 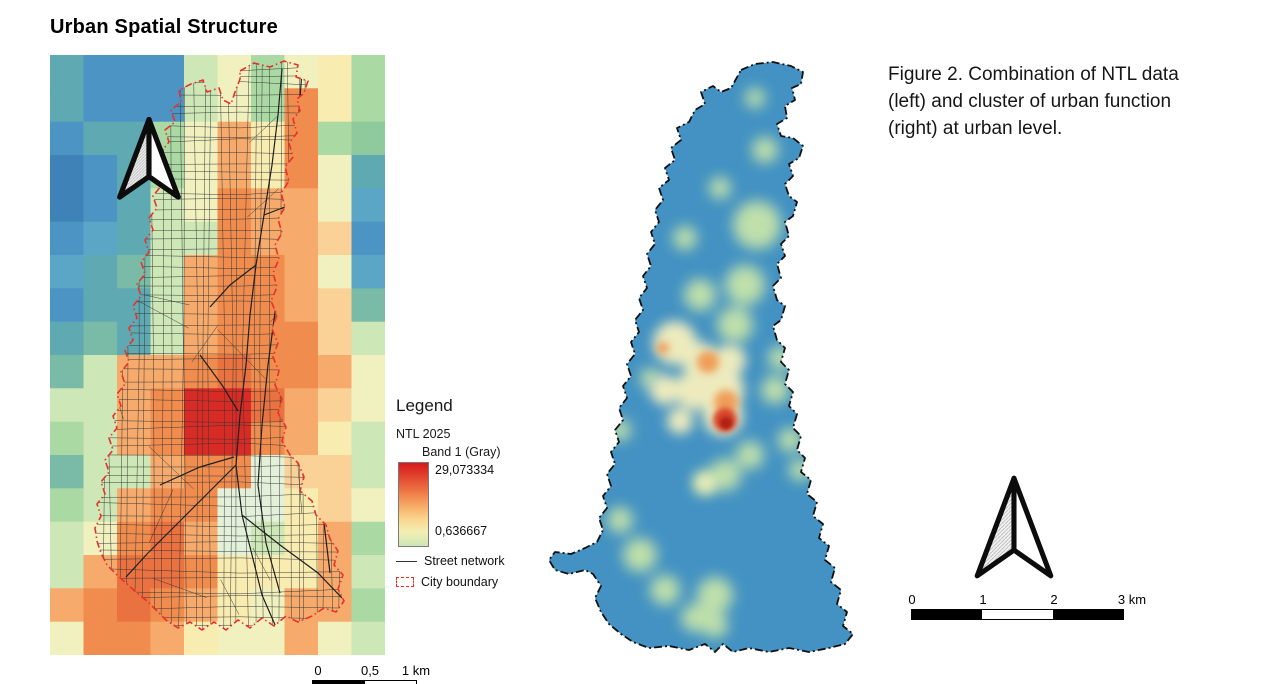 What do you see at coordinates (461, 452) in the screenshot?
I see `legend-band-label: Band 1 (Gray)` at bounding box center [461, 452].